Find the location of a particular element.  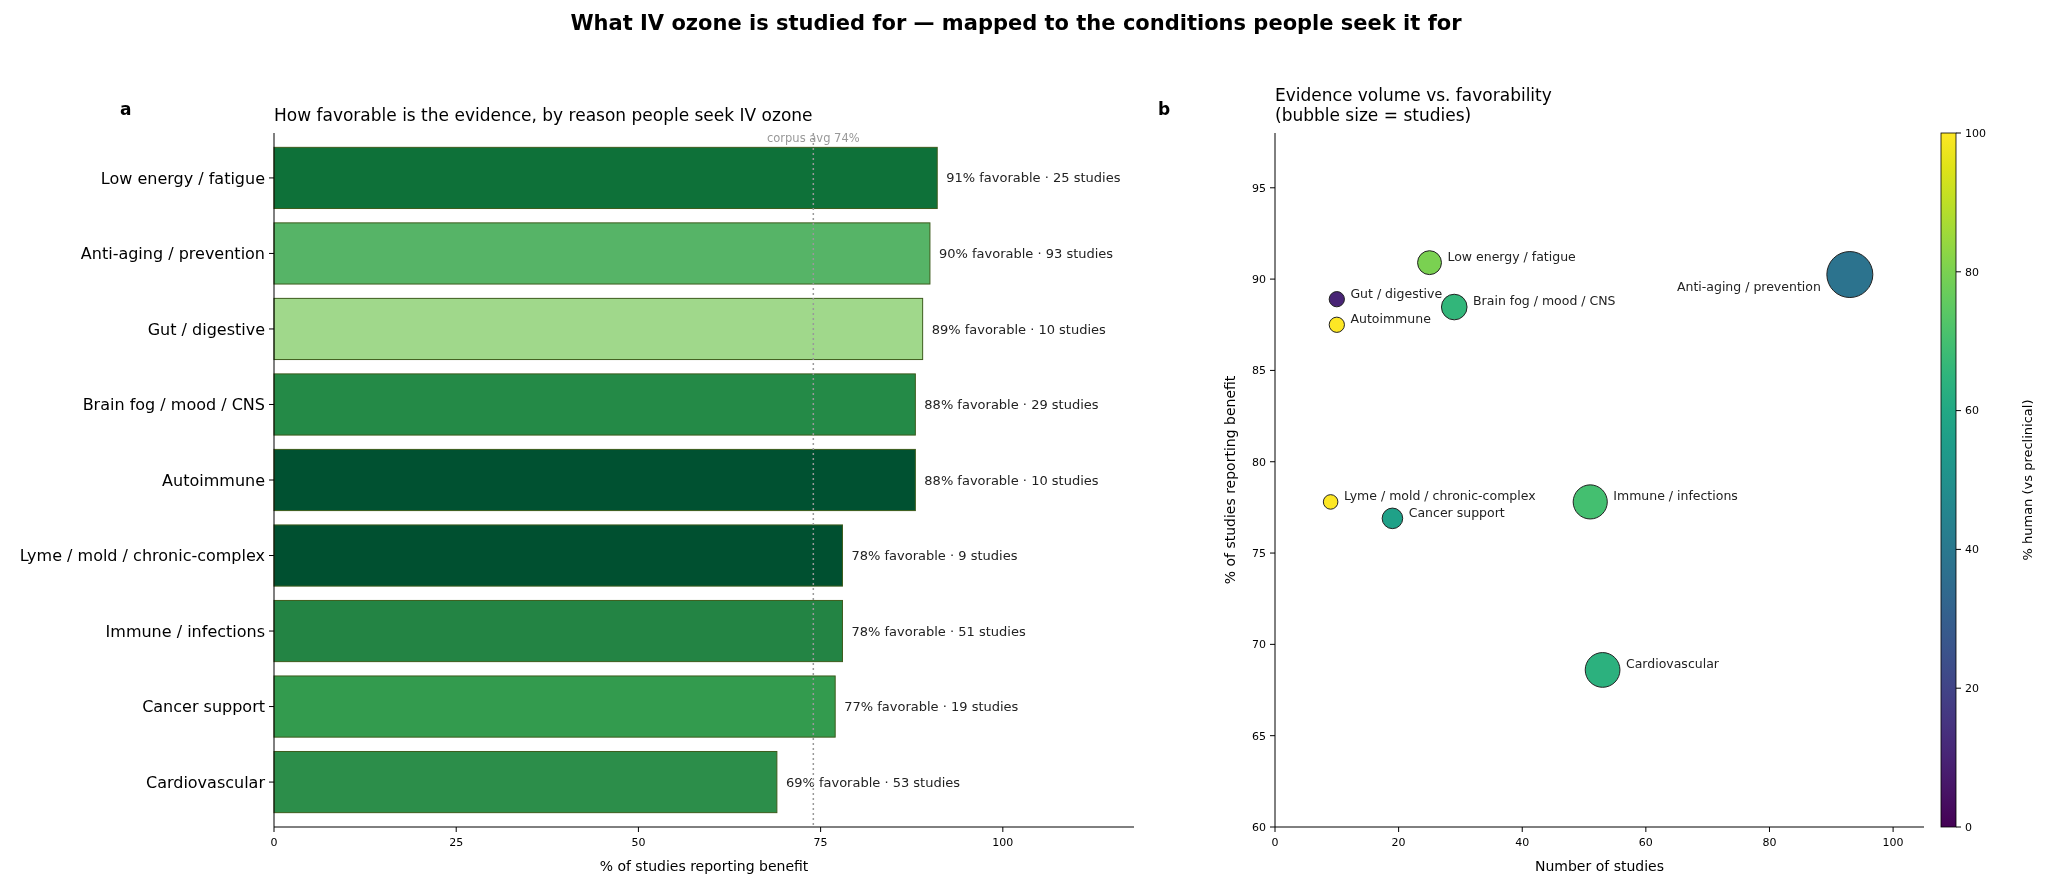

color-bar-label: 100 is located at coordinates (1975, 133).